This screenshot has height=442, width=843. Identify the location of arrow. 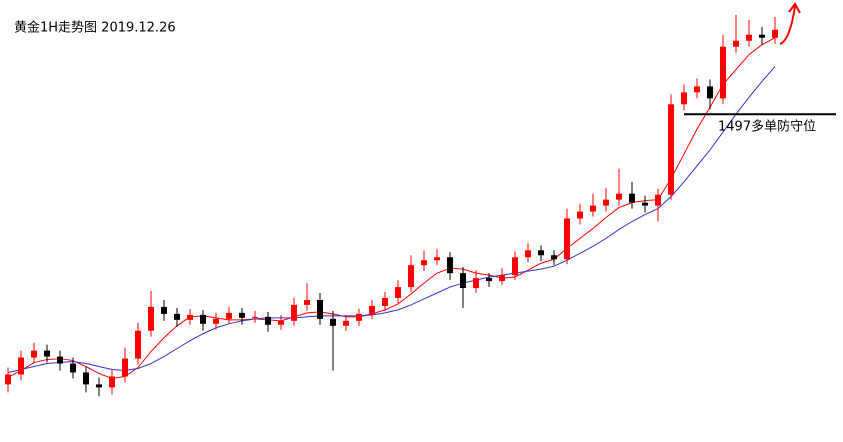
(790, 23).